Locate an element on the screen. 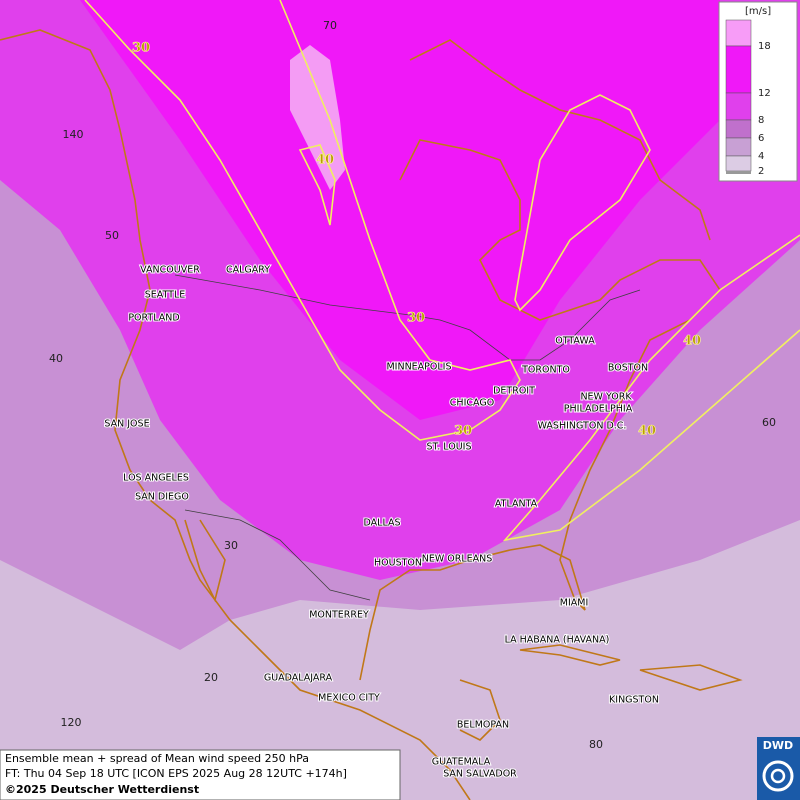  city-label: GUADALAJARA is located at coordinates (298, 678).